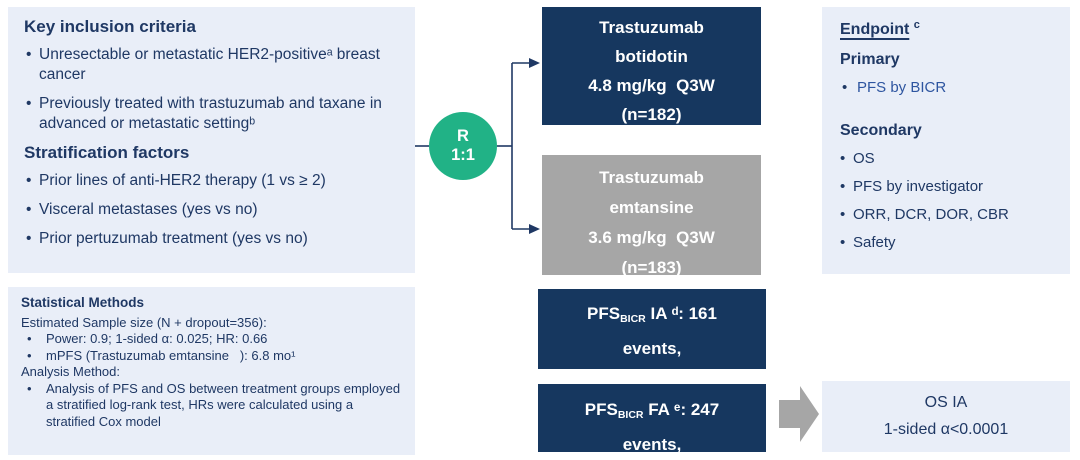  Describe the element at coordinates (463, 136) in the screenshot. I see `randomization-letter: R` at that location.